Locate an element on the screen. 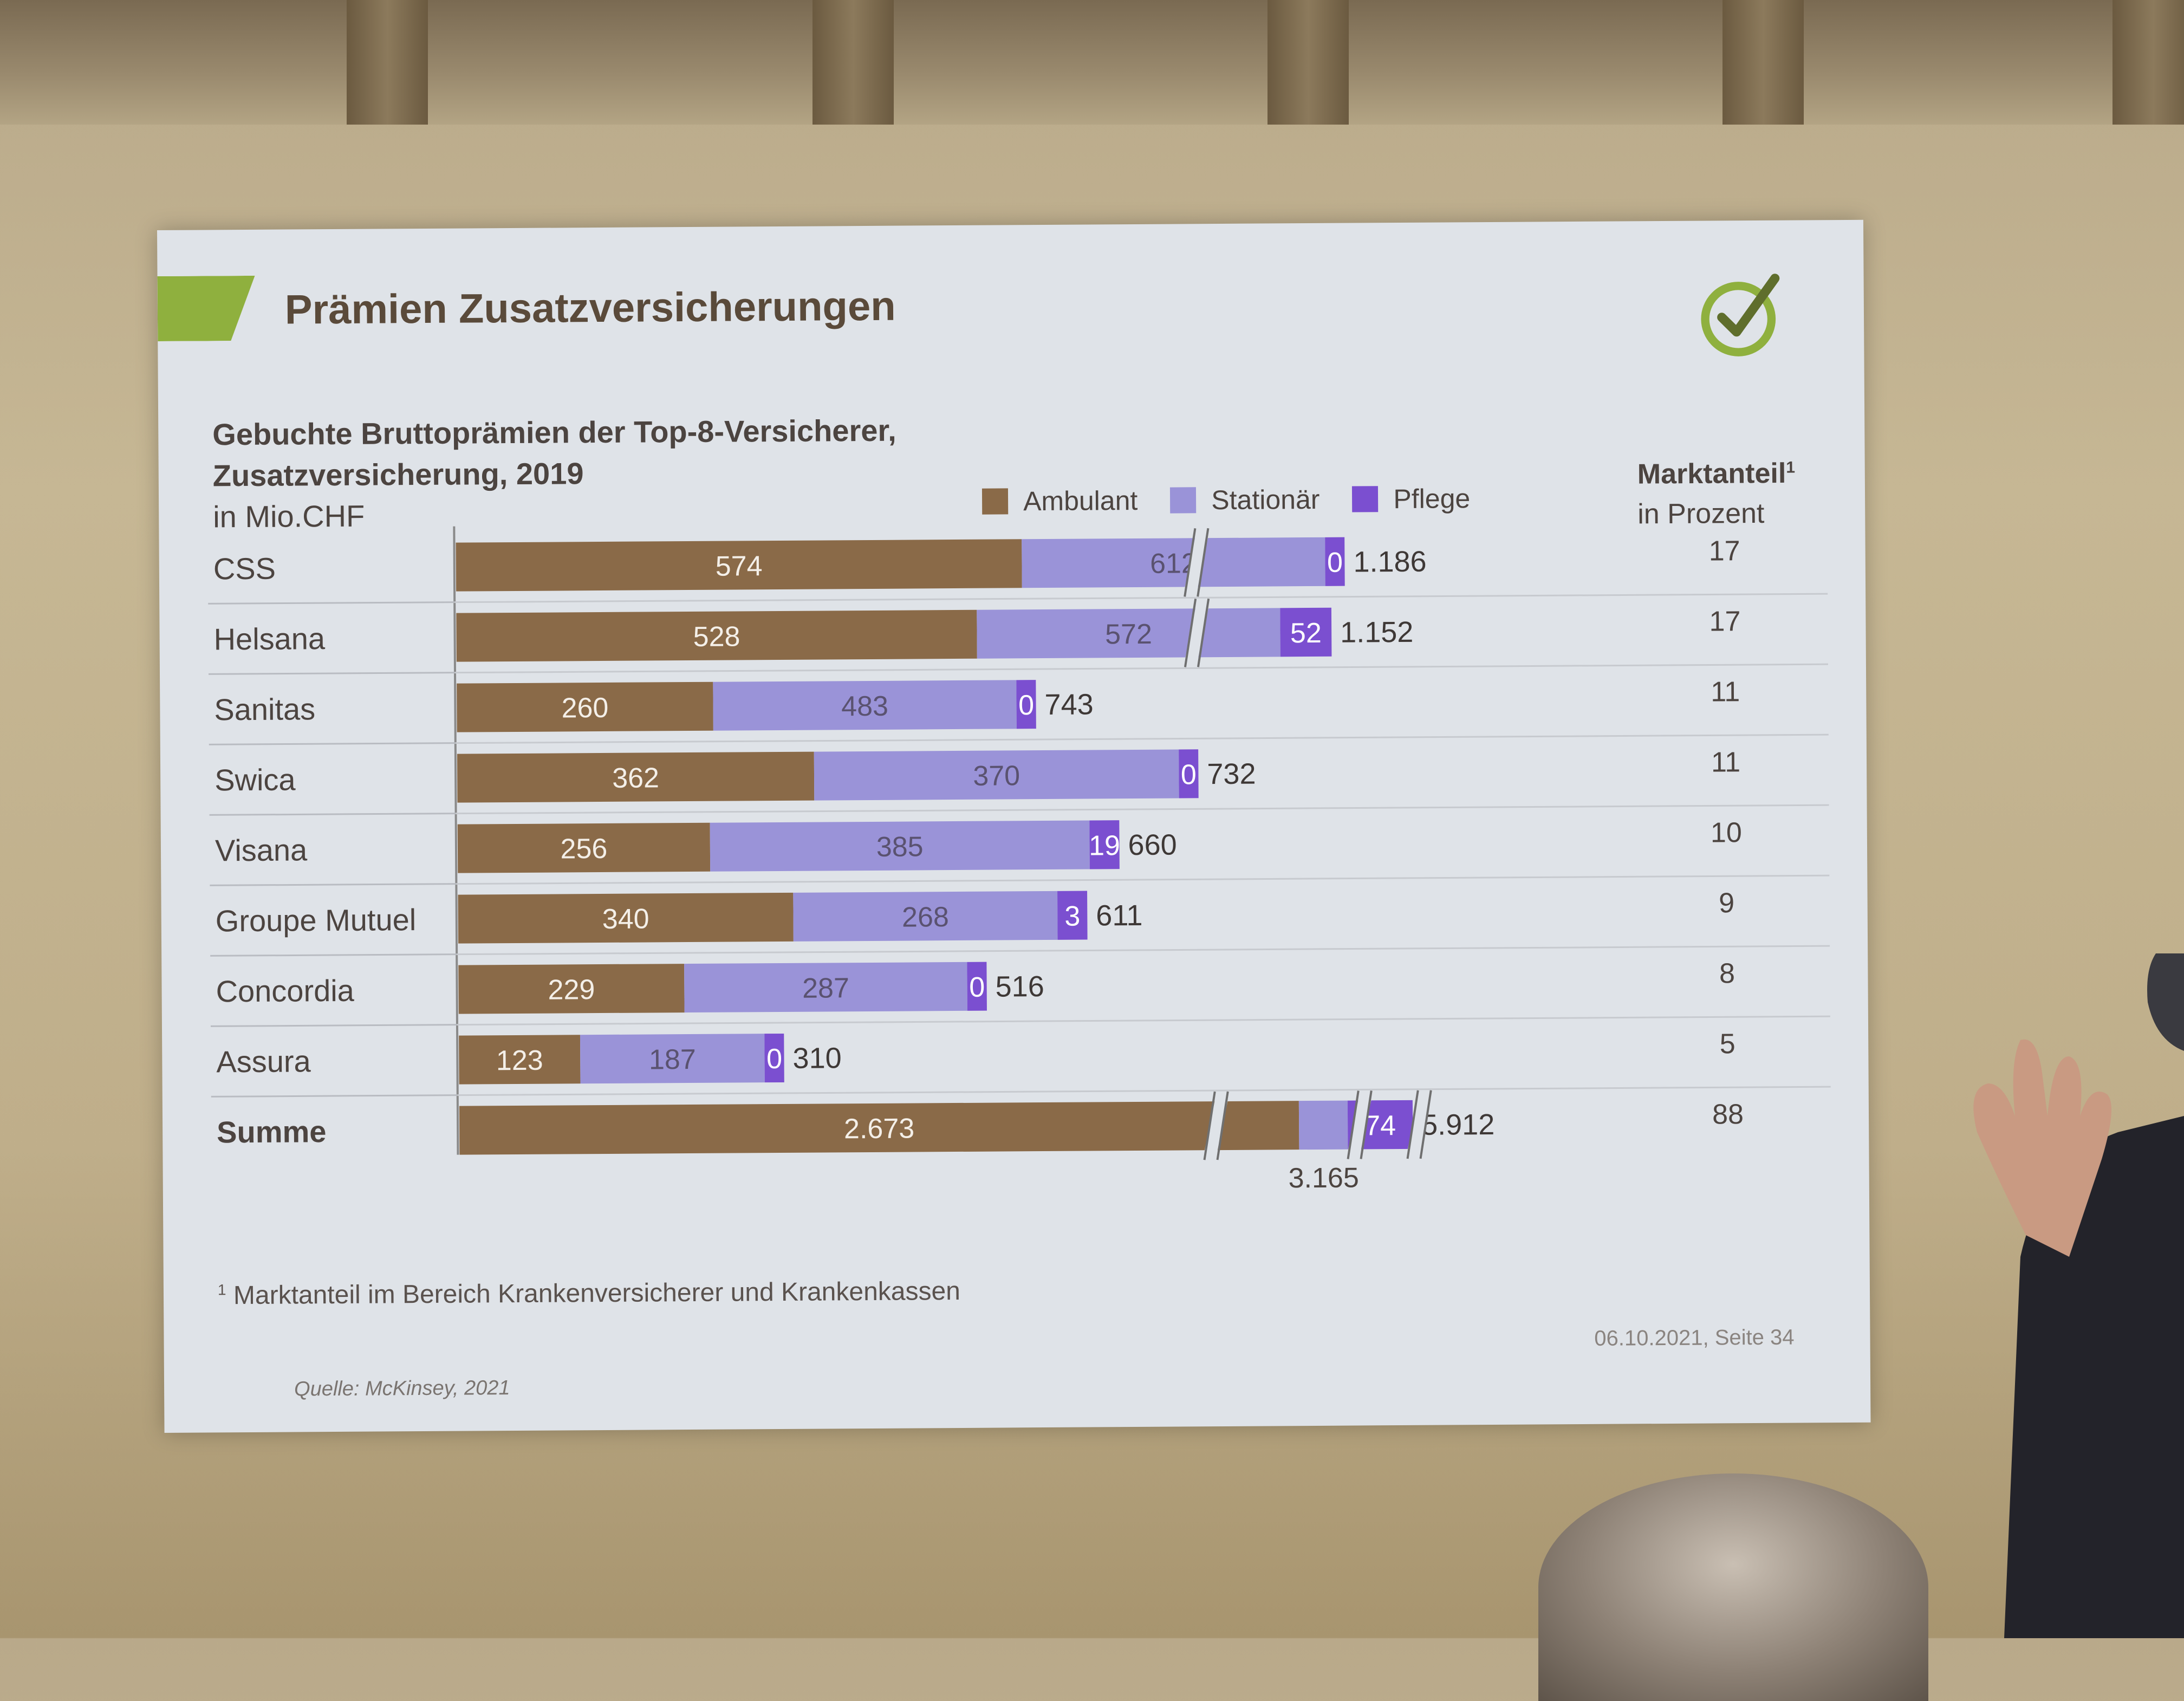  bar-value-label: 229 is located at coordinates (571, 990).